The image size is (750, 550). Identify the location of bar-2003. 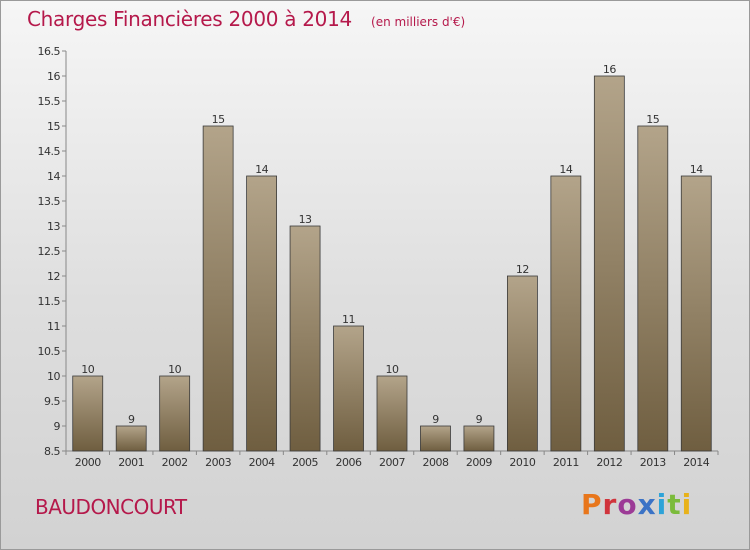
(218, 288).